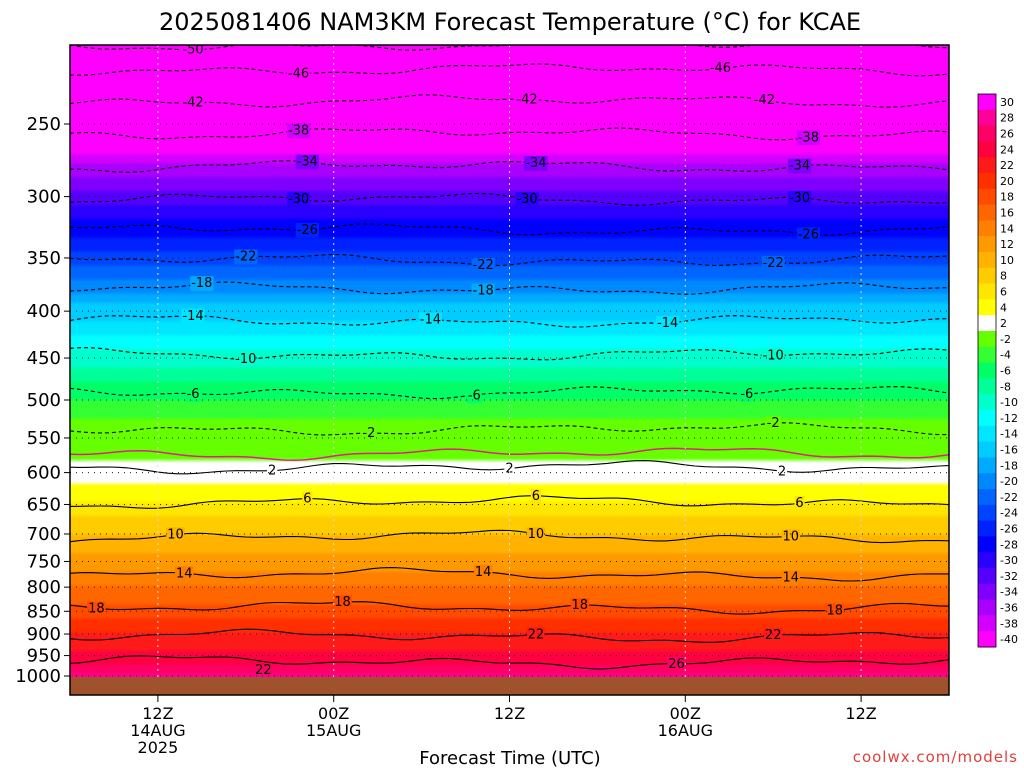 This screenshot has width=1024, height=768. Describe the element at coordinates (509, 758) in the screenshot. I see `x-axis-label: Forecast Time (UTC)` at that location.